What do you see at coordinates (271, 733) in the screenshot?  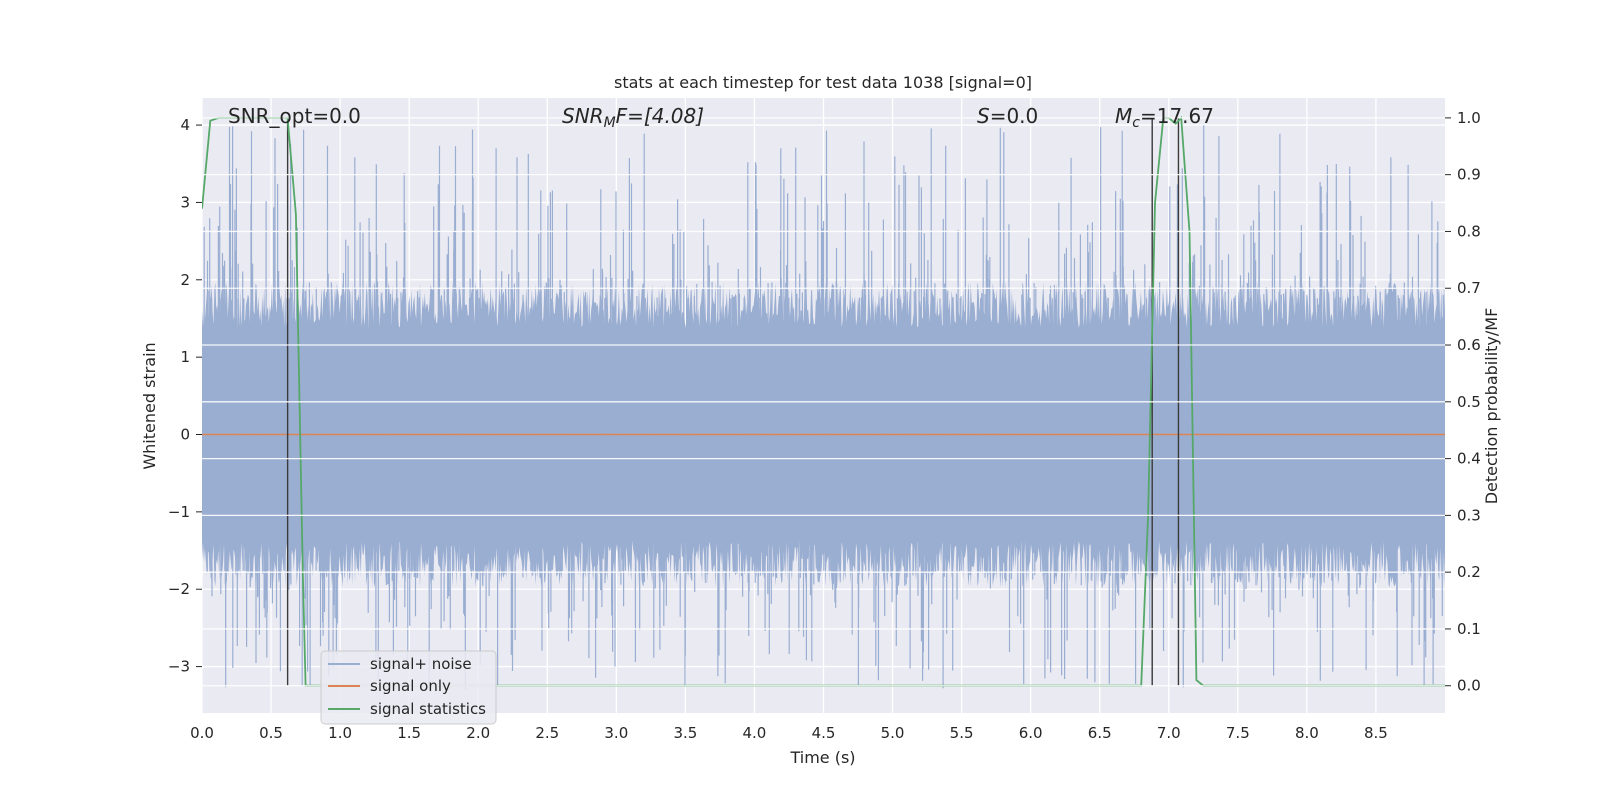 I see `x-tick-label: 0.5` at bounding box center [271, 733].